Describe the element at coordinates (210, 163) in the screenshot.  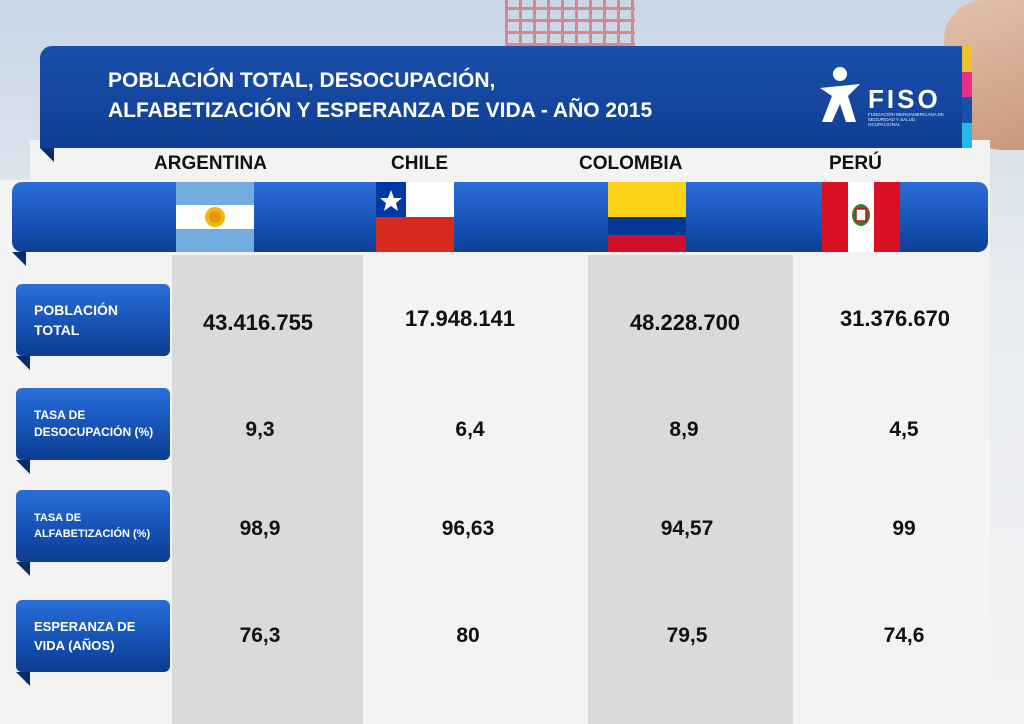
I see `country-header-argentina: ARGENTINA` at that location.